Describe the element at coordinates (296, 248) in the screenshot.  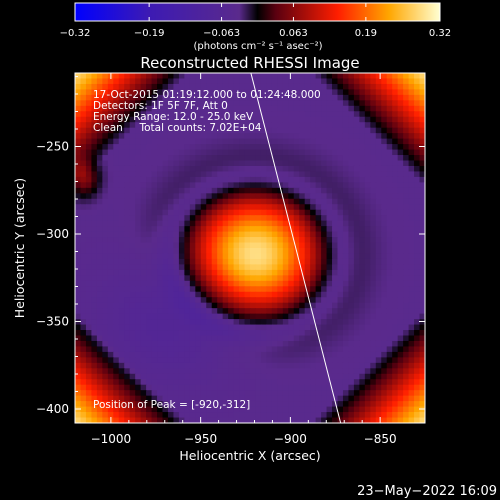
I see `limb-line` at that location.